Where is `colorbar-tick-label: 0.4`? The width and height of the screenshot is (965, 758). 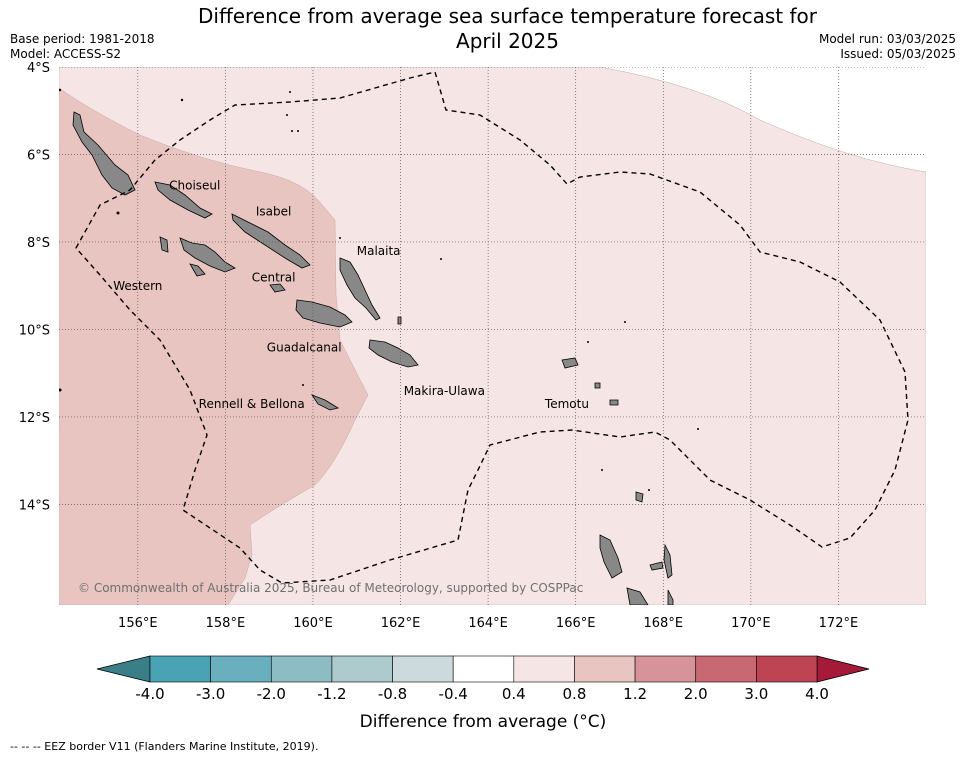 colorbar-tick-label: 0.4 is located at coordinates (514, 694).